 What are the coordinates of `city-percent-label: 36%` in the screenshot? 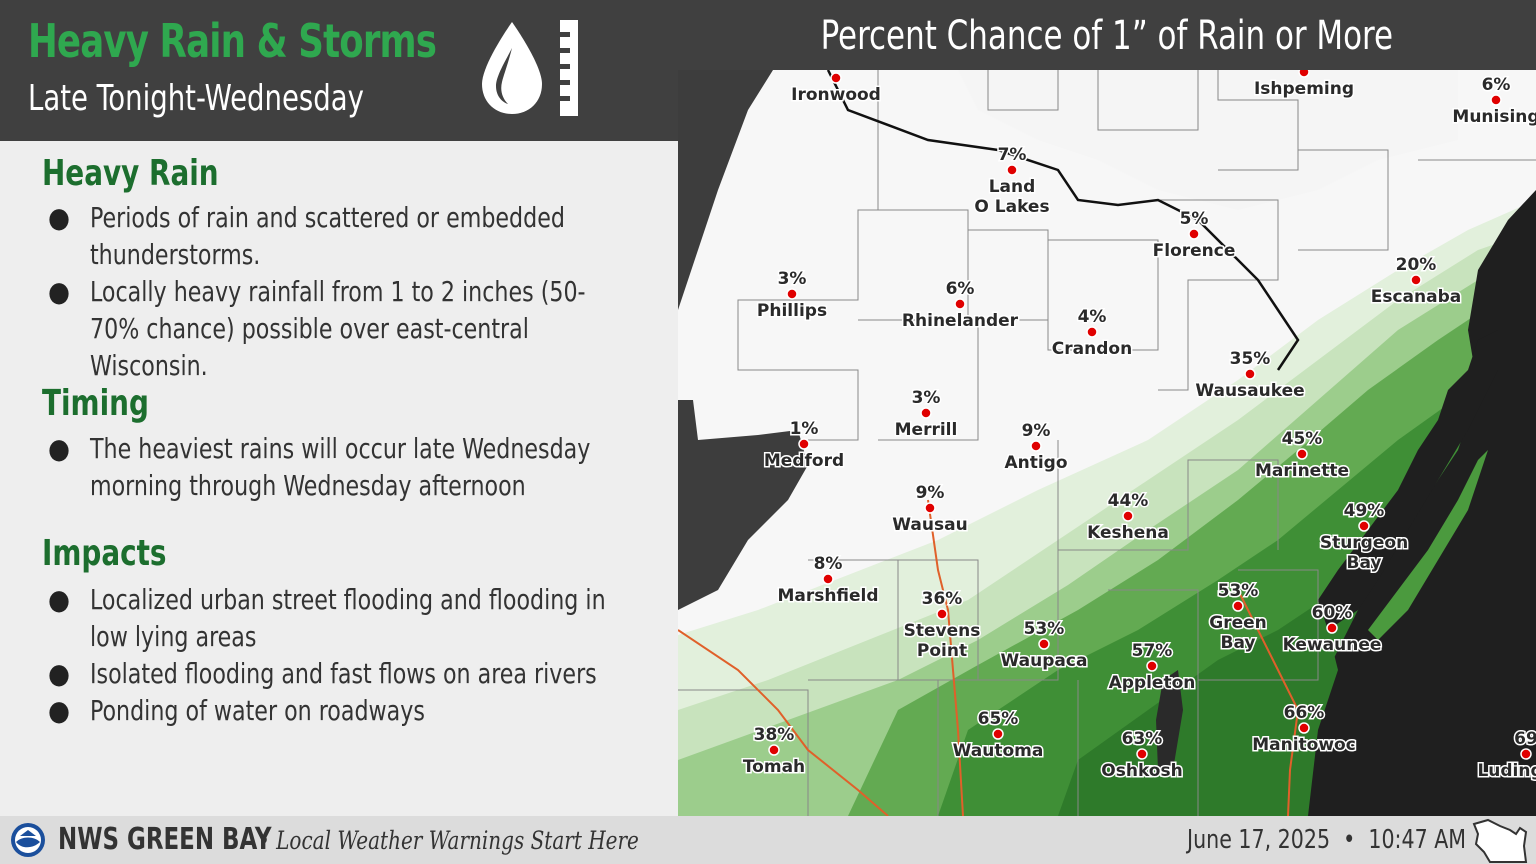 It's located at (942, 599).